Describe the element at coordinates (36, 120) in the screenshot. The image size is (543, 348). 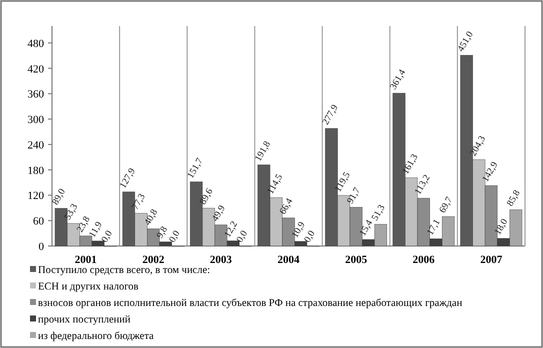
I see `y-tick-label: 300` at that location.